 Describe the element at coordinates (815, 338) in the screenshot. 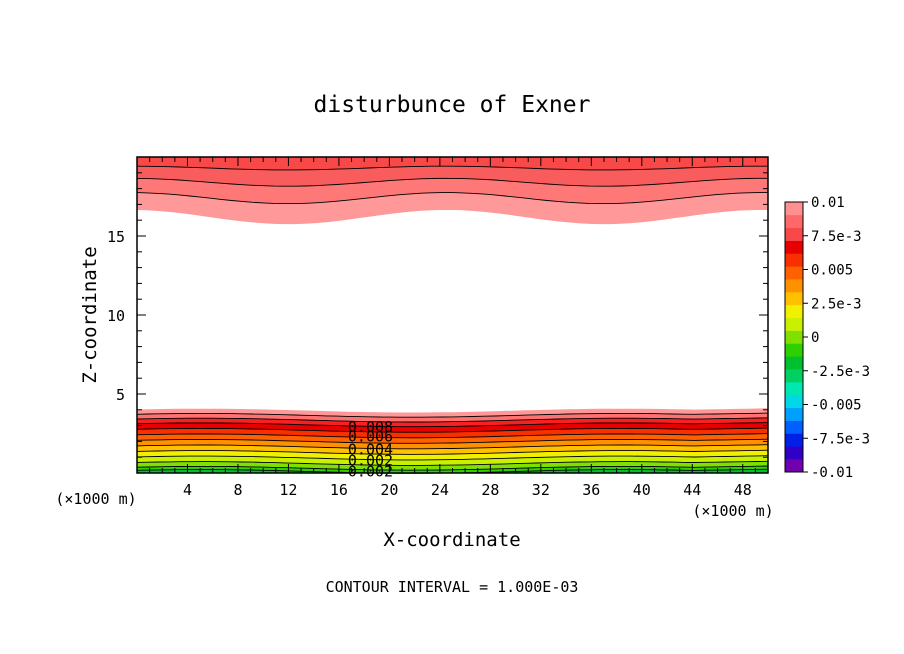

I see `colorbar-tick-label: 0` at that location.